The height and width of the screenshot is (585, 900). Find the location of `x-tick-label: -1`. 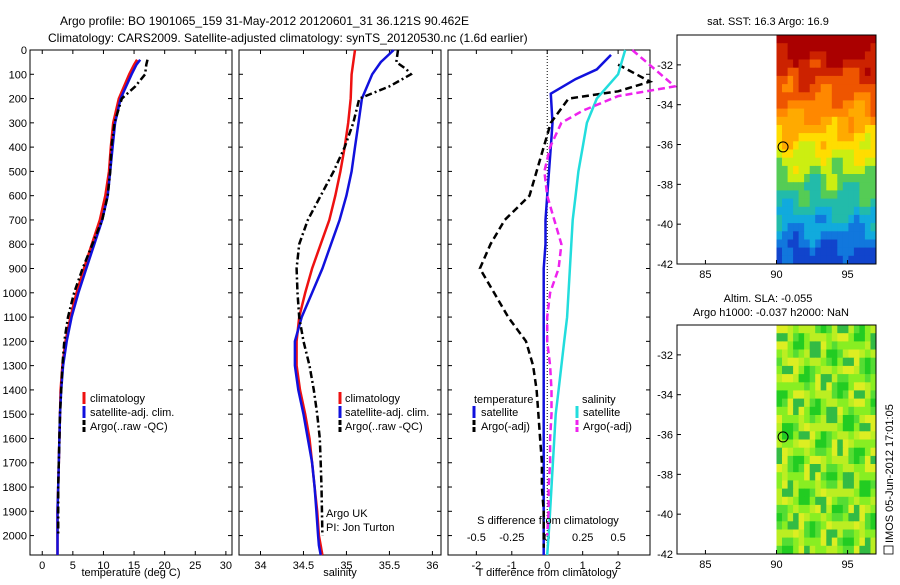

x-tick-label: -1 is located at coordinates (512, 566).